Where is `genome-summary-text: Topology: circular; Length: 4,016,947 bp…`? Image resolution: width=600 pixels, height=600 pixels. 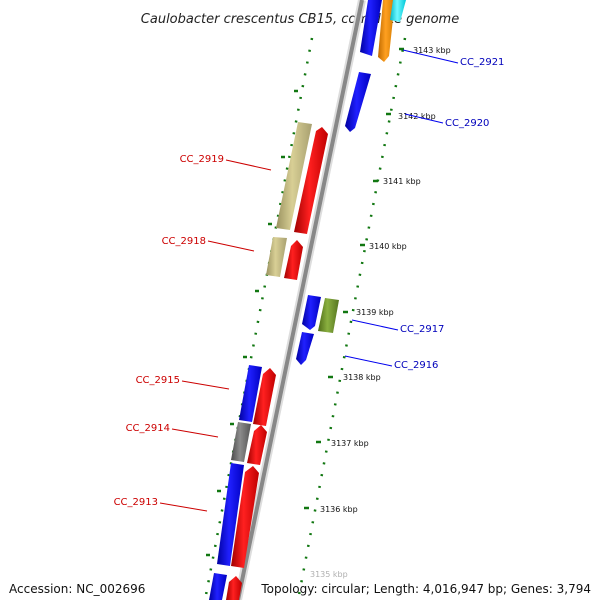
genome-summary-text: Topology: circular; Length: 4,016,947 bp… is located at coordinates (426, 589).